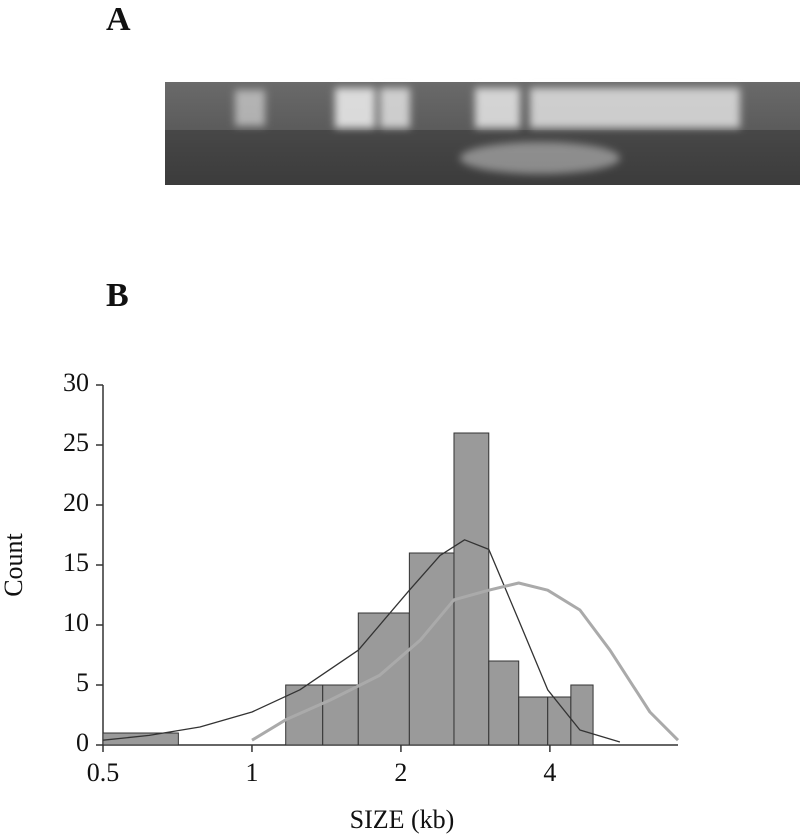 This screenshot has height=839, width=800. I want to click on curve, so click(465, 661).